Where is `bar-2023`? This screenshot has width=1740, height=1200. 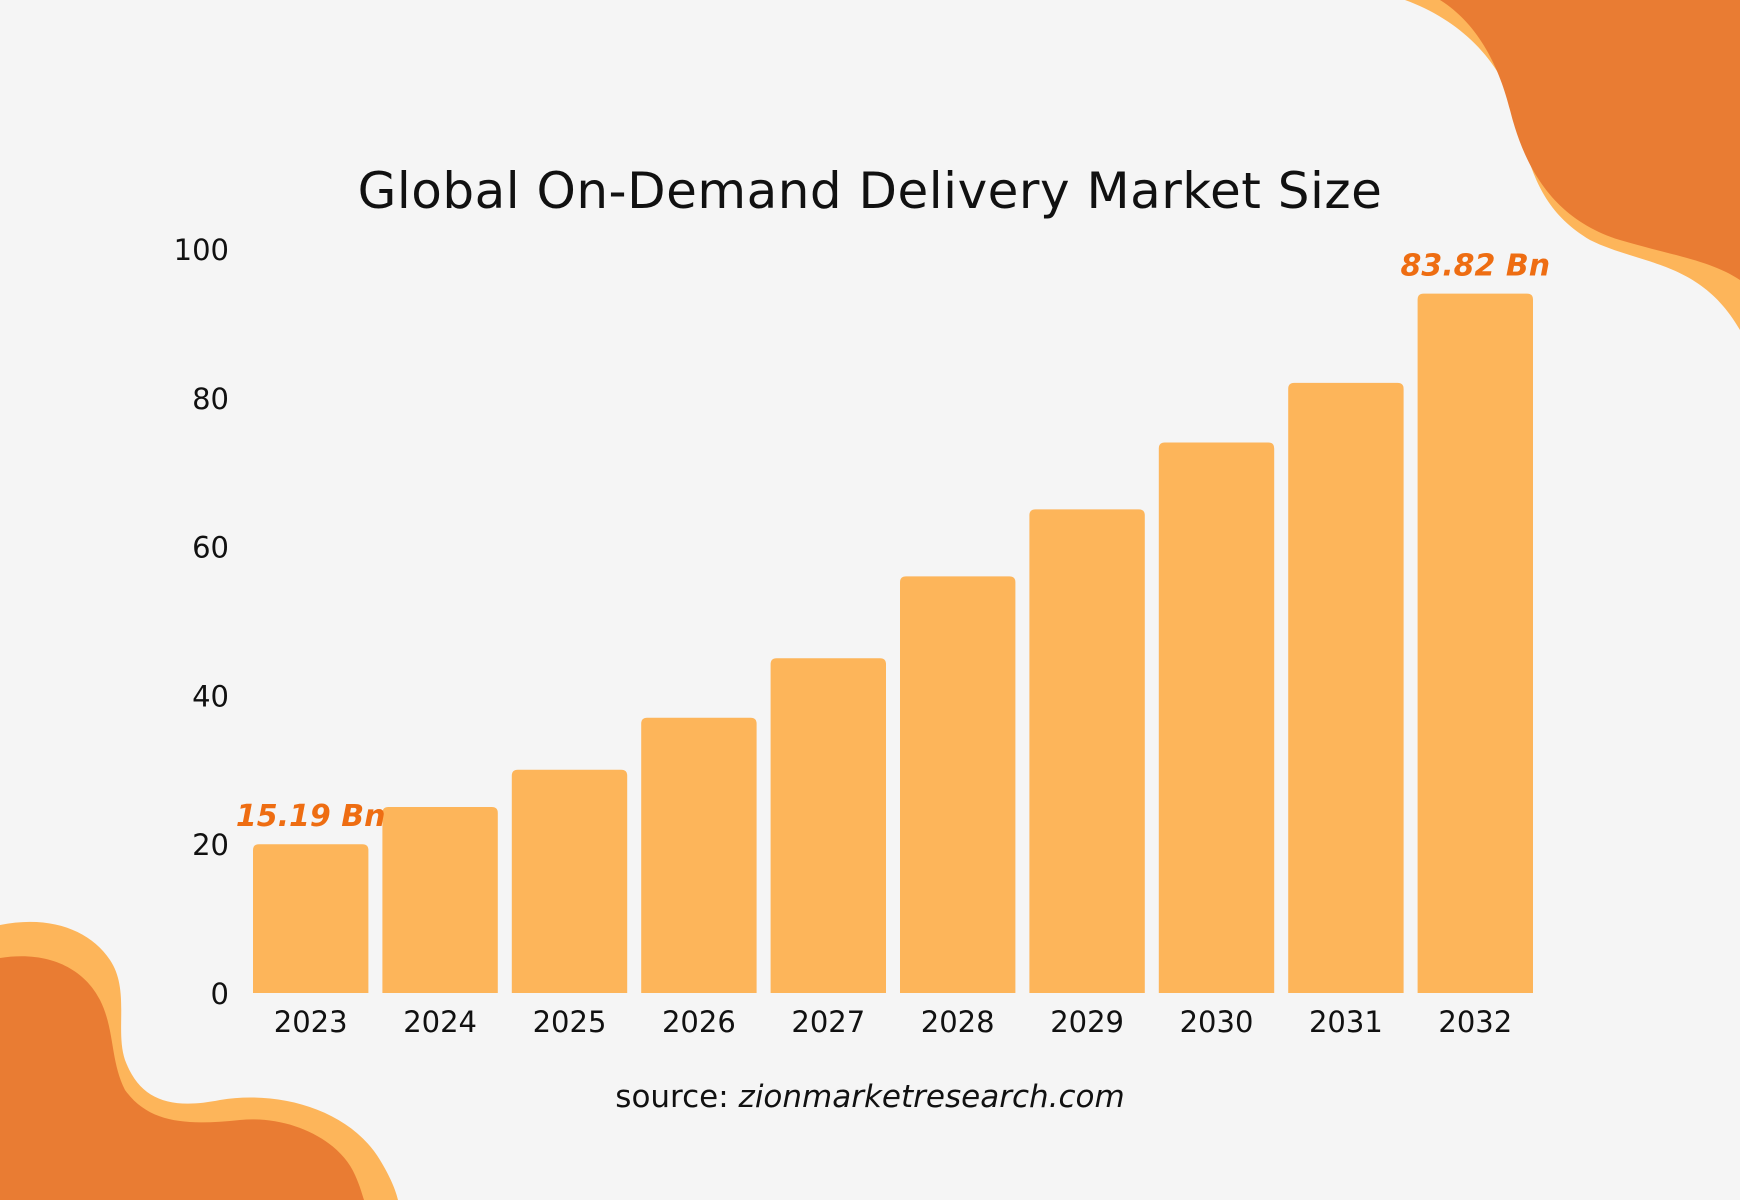
bar-2023 is located at coordinates (311, 918).